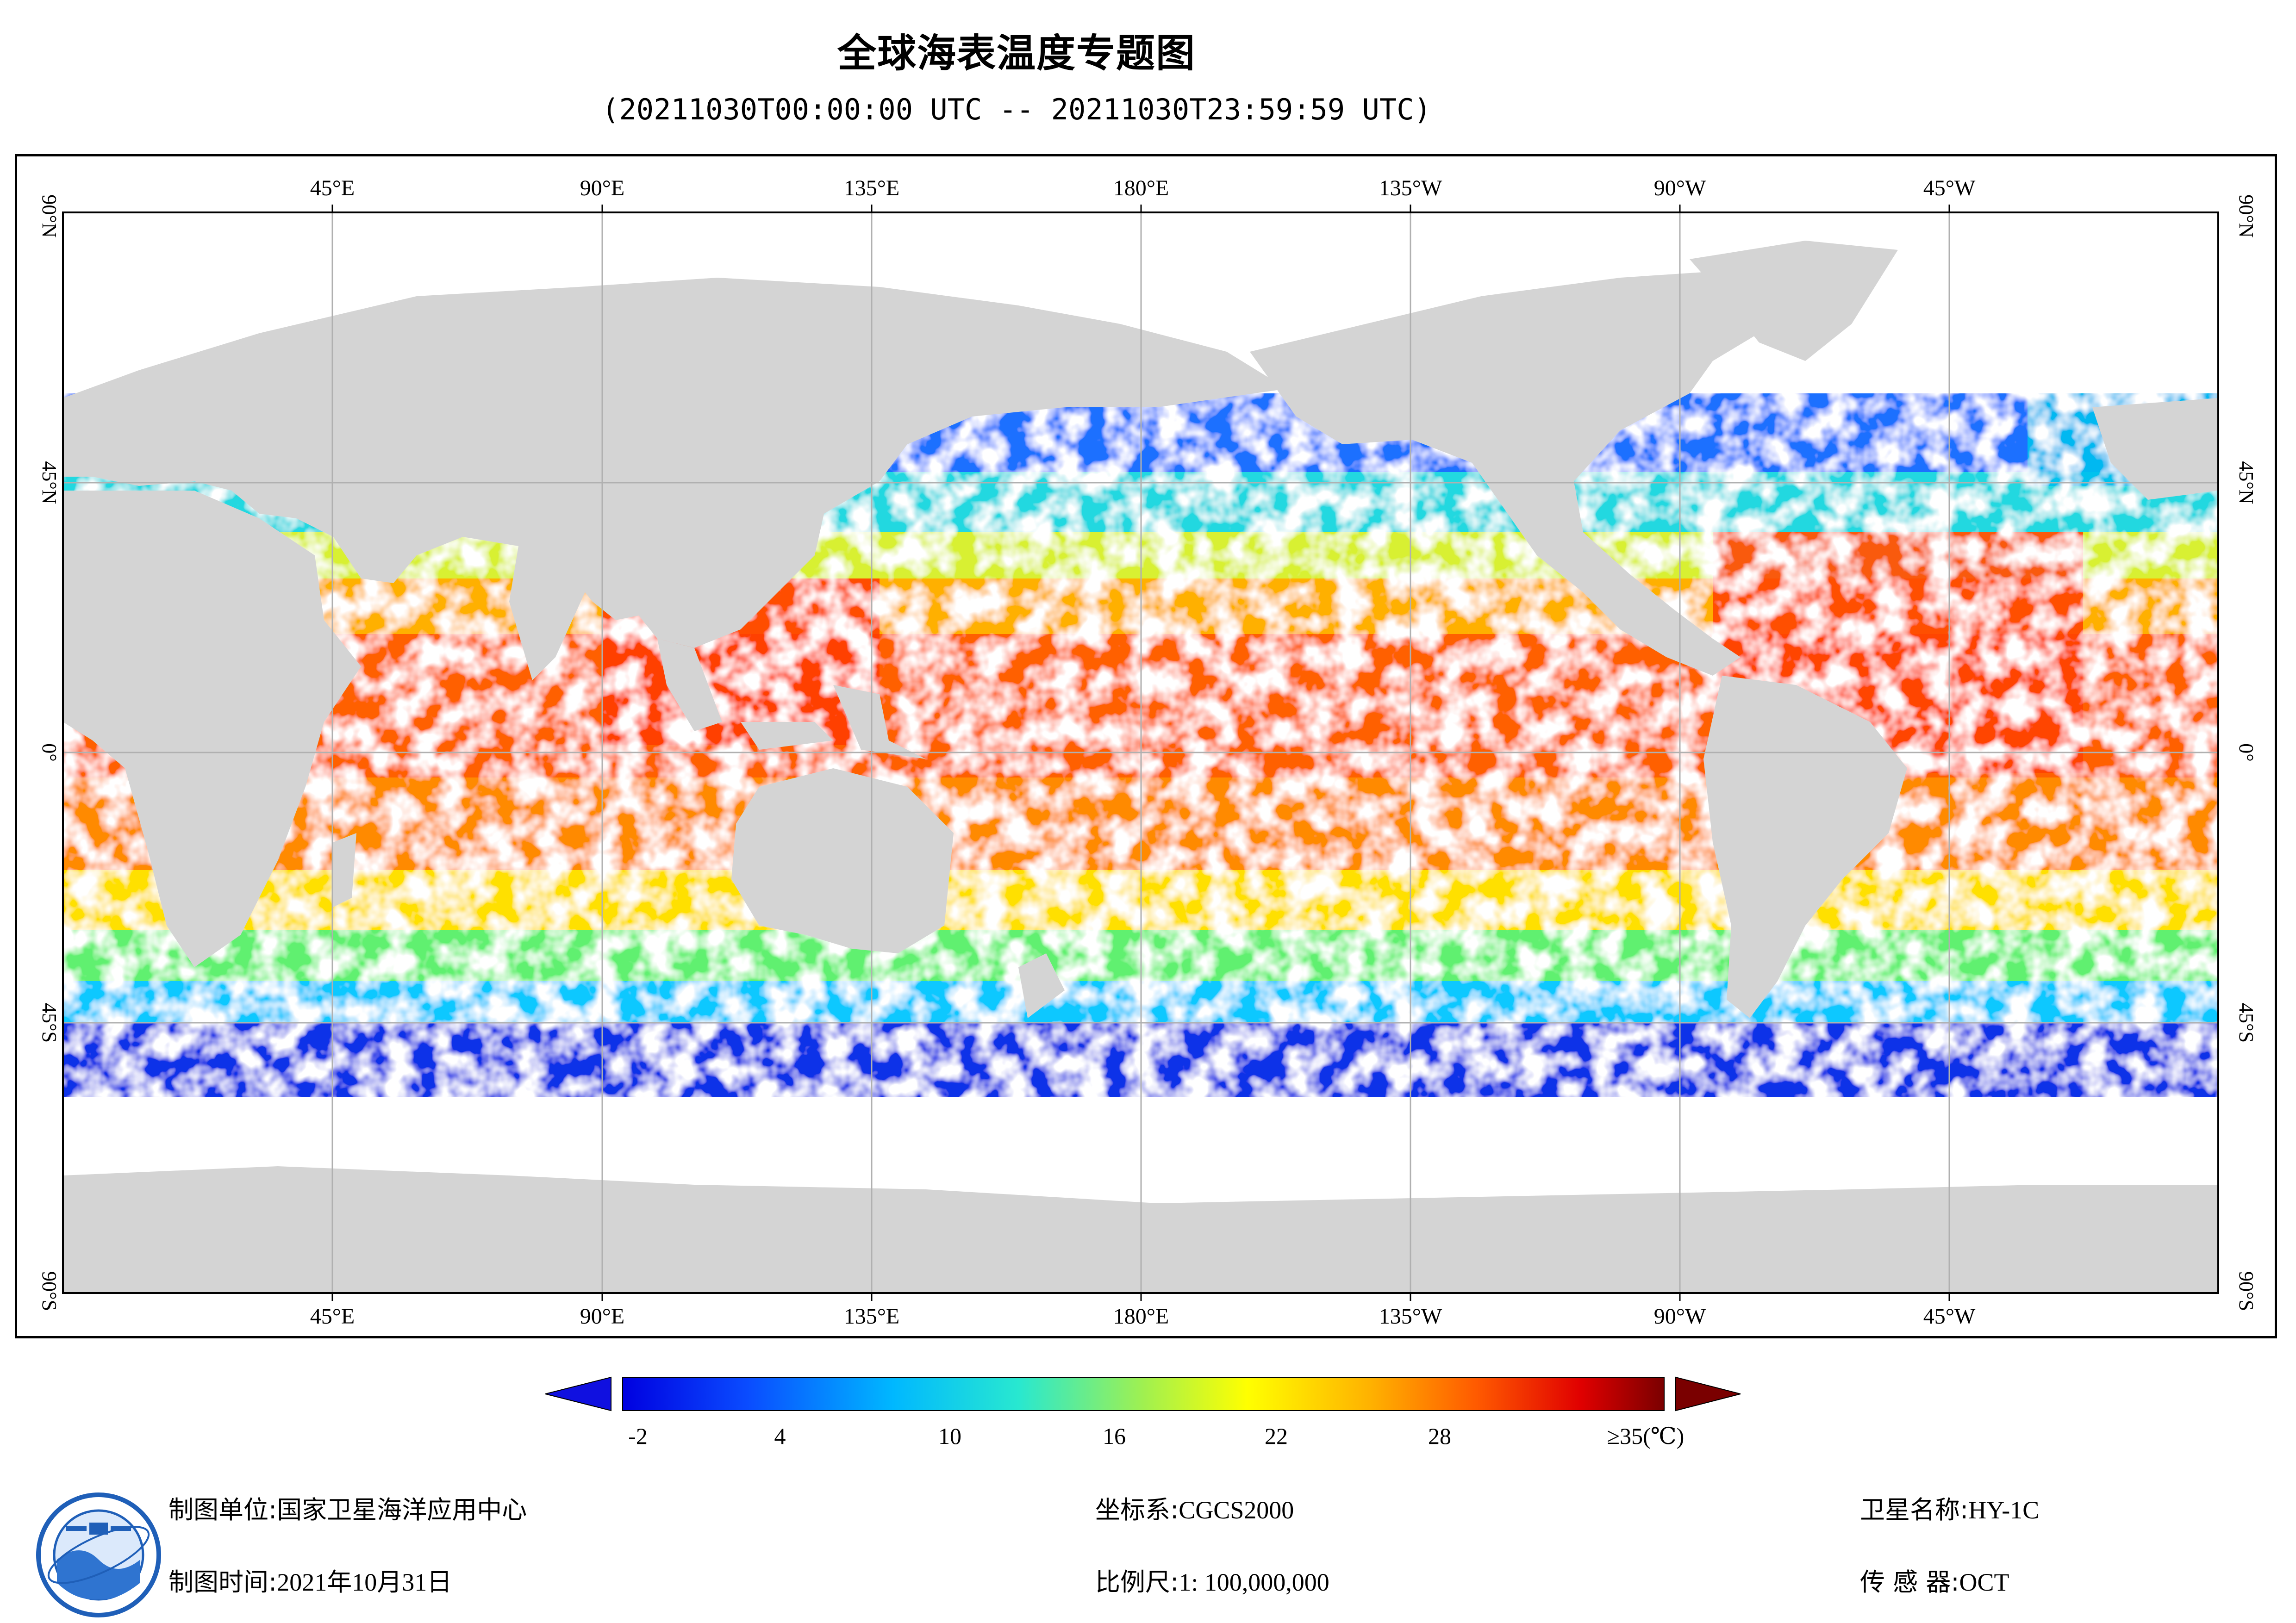 This screenshot has width=2296, height=1623. I want to click on lon-label-top: 45°E, so click(332, 188).